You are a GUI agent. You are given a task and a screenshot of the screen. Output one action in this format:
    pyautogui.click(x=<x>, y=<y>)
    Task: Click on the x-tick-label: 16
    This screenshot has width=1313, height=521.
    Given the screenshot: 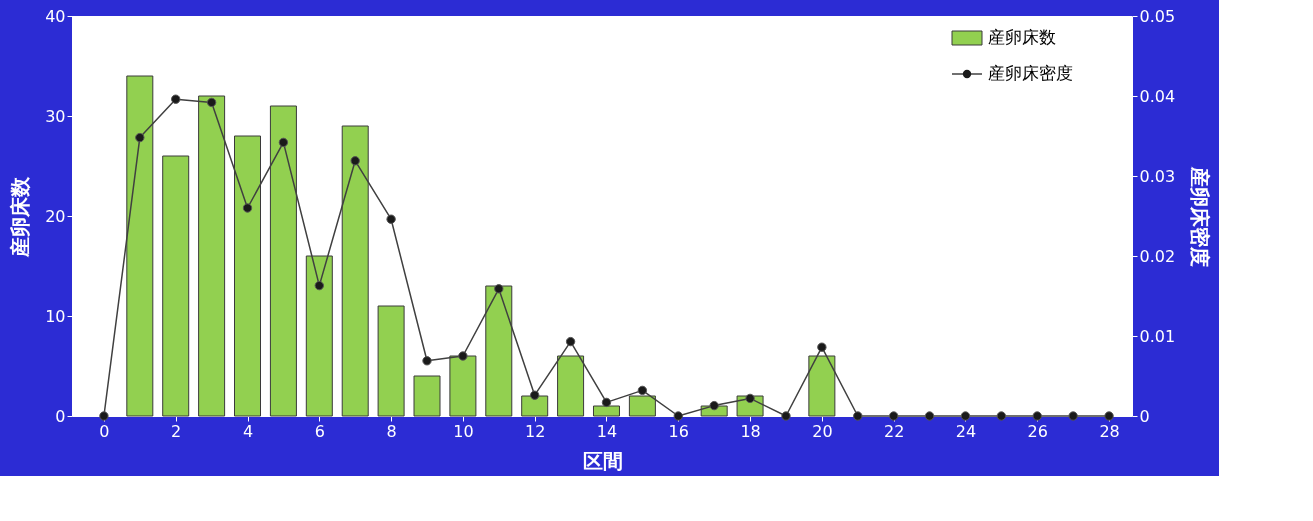 What is the action you would take?
    pyautogui.click(x=678, y=431)
    